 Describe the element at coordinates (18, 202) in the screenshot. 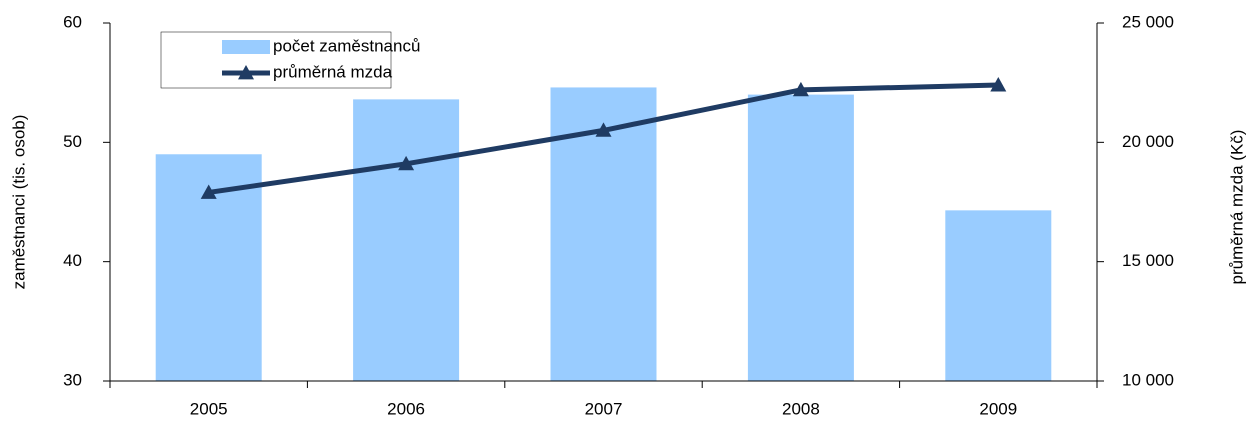

I see `y-axis-title: zaměstnanci (tis. osob)` at that location.